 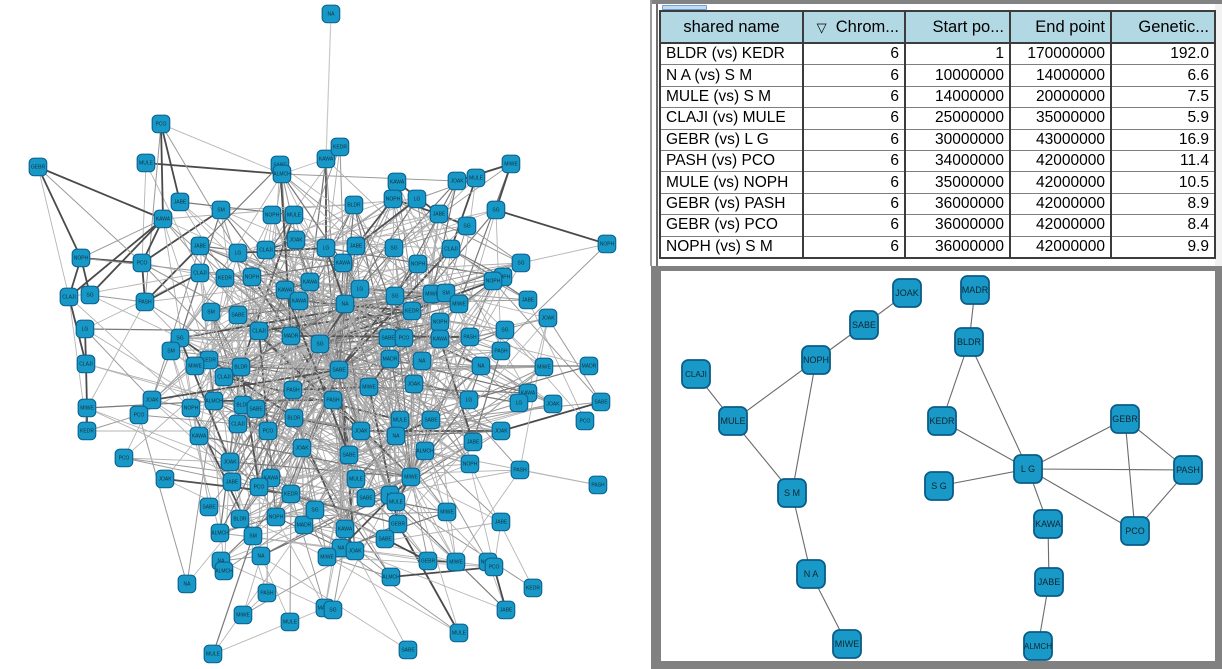 What do you see at coordinates (1028, 469) in the screenshot?
I see `svg-text: L G` at bounding box center [1028, 469].